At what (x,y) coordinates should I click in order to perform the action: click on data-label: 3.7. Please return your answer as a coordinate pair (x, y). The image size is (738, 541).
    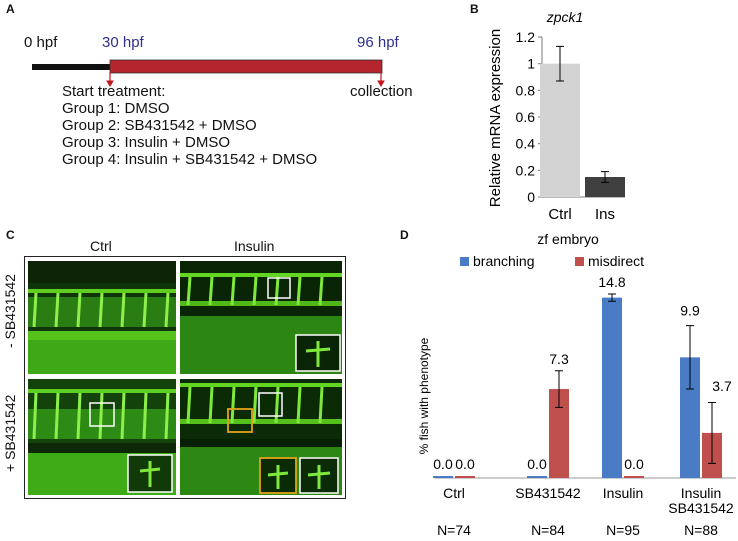
    Looking at the image, I should click on (722, 386).